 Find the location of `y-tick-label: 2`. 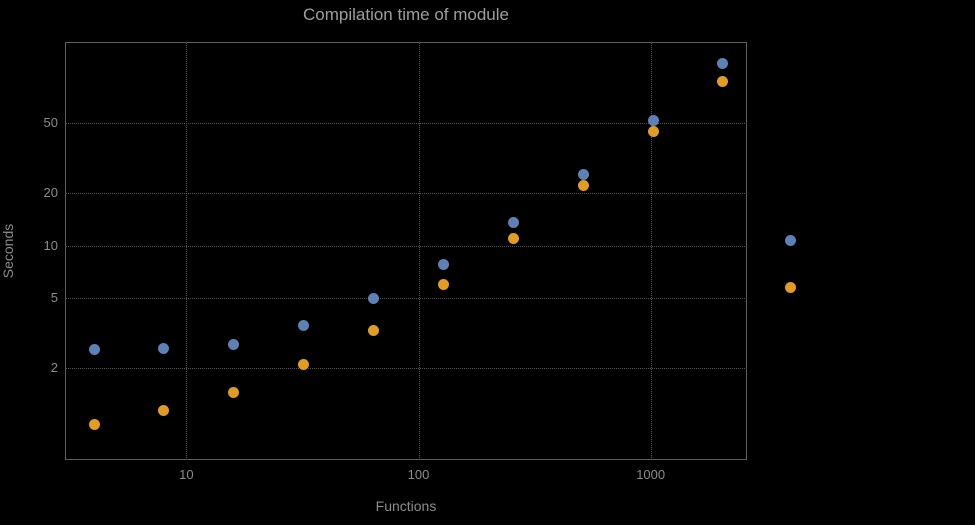

y-tick-label: 2 is located at coordinates (54, 368).